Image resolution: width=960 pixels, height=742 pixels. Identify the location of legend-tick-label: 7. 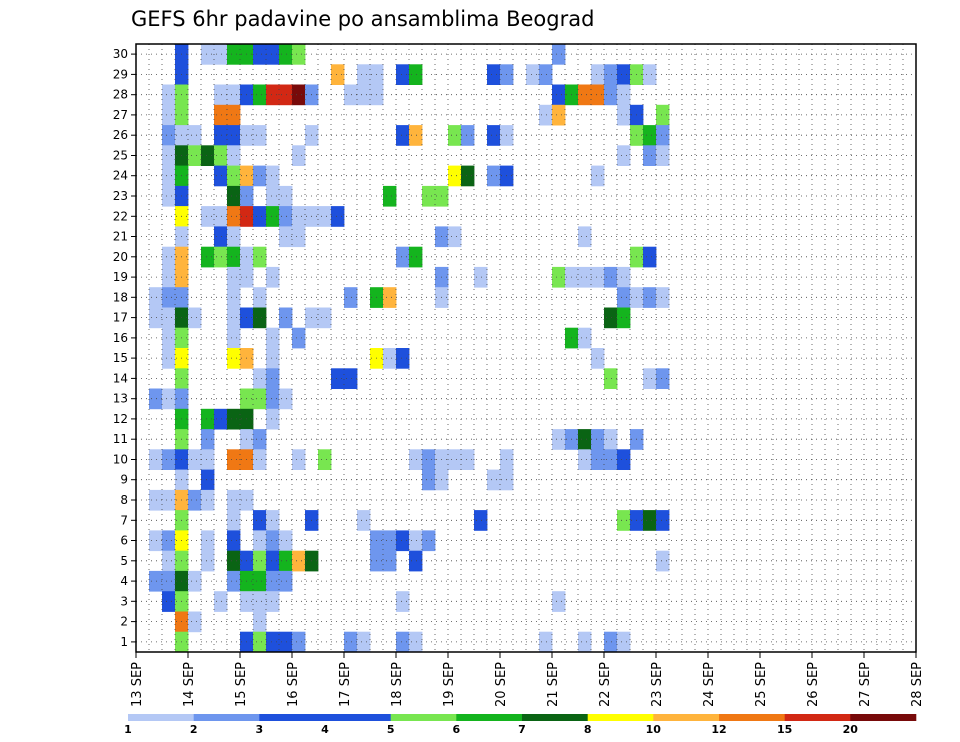
(522, 729).